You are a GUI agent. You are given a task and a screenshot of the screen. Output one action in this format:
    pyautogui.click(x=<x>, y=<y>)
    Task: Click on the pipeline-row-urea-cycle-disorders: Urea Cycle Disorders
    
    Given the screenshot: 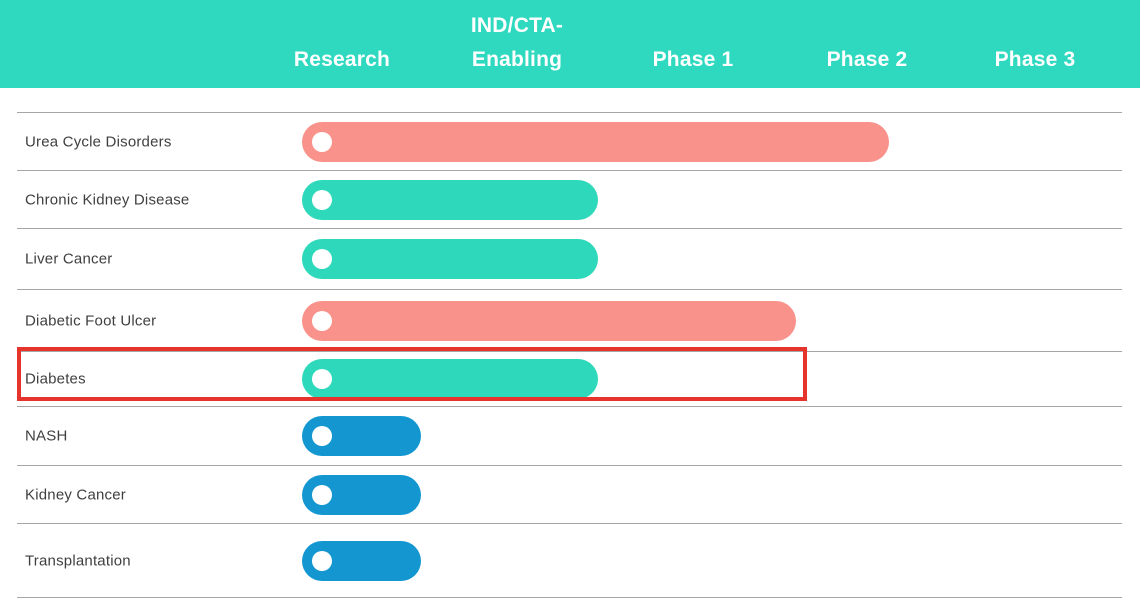 What is the action you would take?
    pyautogui.click(x=569, y=141)
    